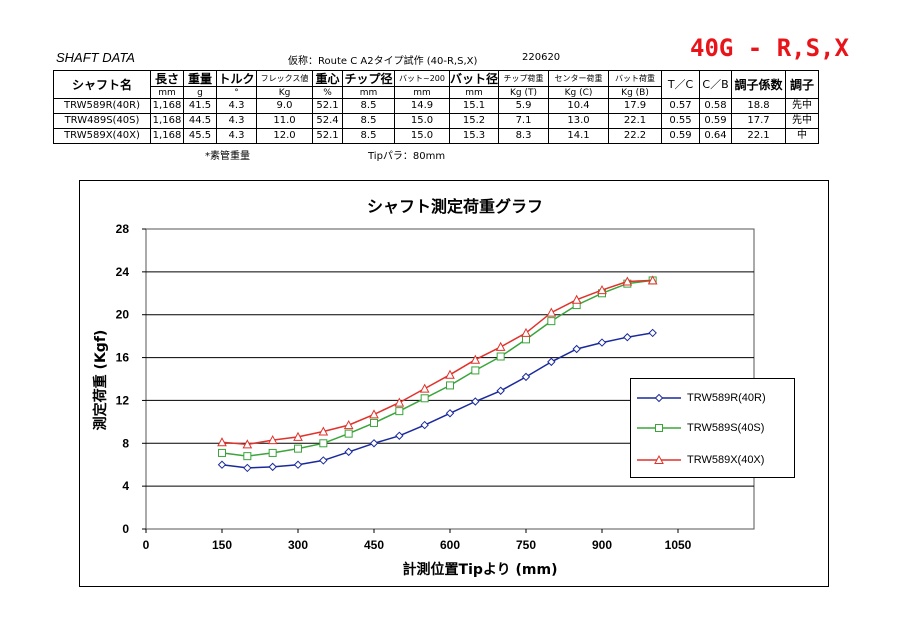 The width and height of the screenshot is (903, 643). Describe the element at coordinates (374, 545) in the screenshot. I see `x-tick-label: 450` at that location.